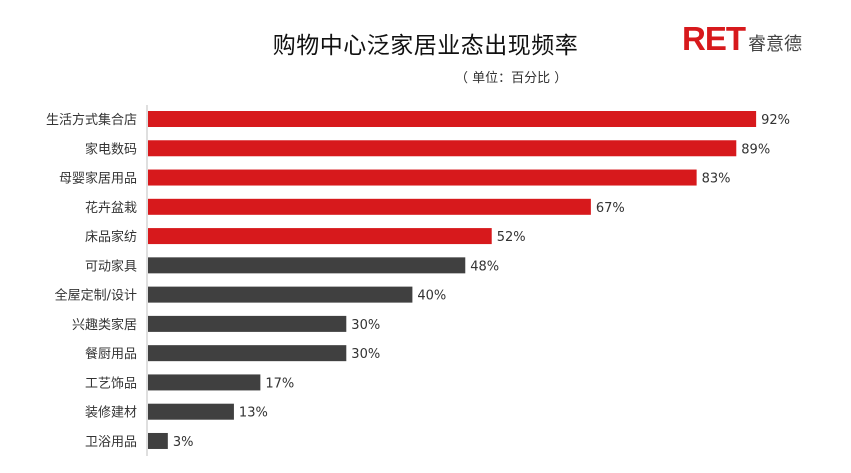 The width and height of the screenshot is (851, 473). Describe the element at coordinates (425, 46) in the screenshot. I see `chart-title: 购物中心泛家居业态出现频率` at that location.